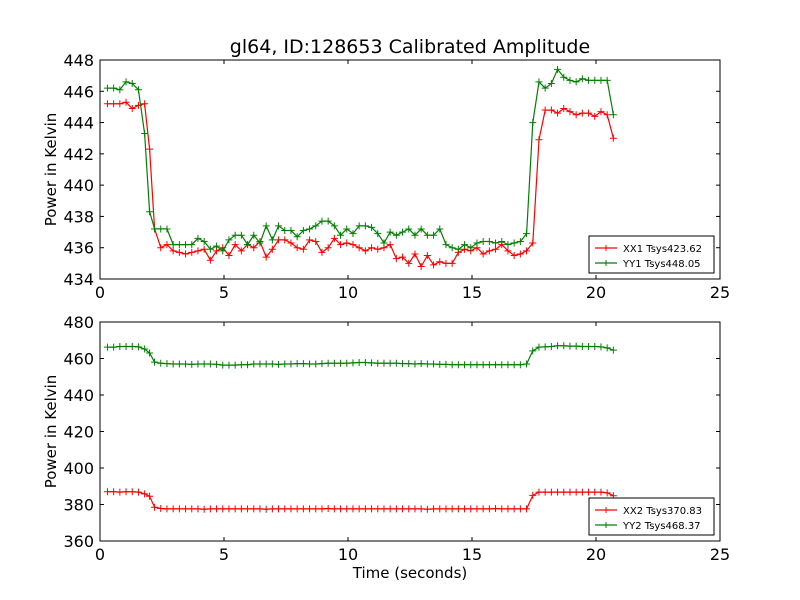 The width and height of the screenshot is (800, 600). What do you see at coordinates (78, 505) in the screenshot?
I see `y-tick-label: 380` at bounding box center [78, 505].